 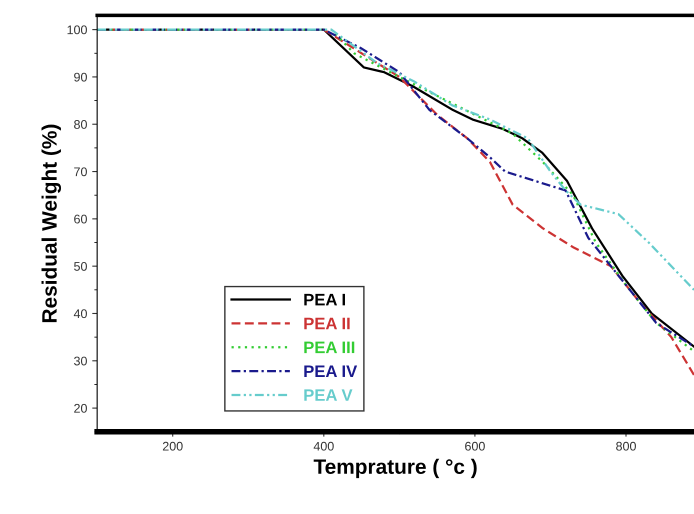 What do you see at coordinates (475, 446) in the screenshot?
I see `x-tick-label: 600` at bounding box center [475, 446].